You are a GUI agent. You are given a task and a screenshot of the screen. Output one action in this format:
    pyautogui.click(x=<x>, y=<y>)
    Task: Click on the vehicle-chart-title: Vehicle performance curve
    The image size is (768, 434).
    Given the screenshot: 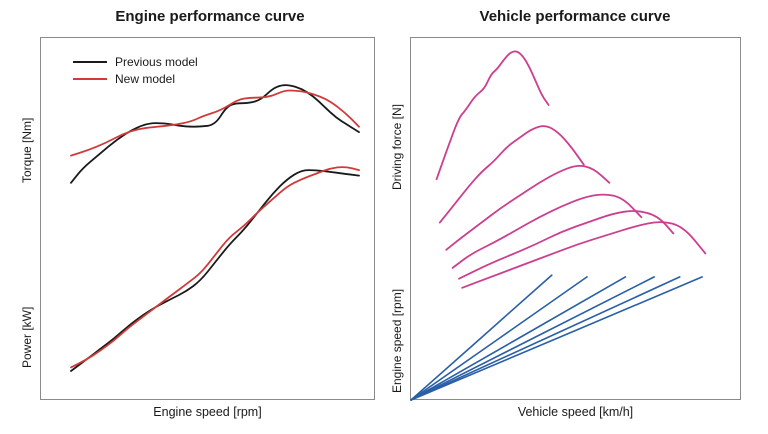 What is the action you would take?
    pyautogui.click(x=575, y=16)
    